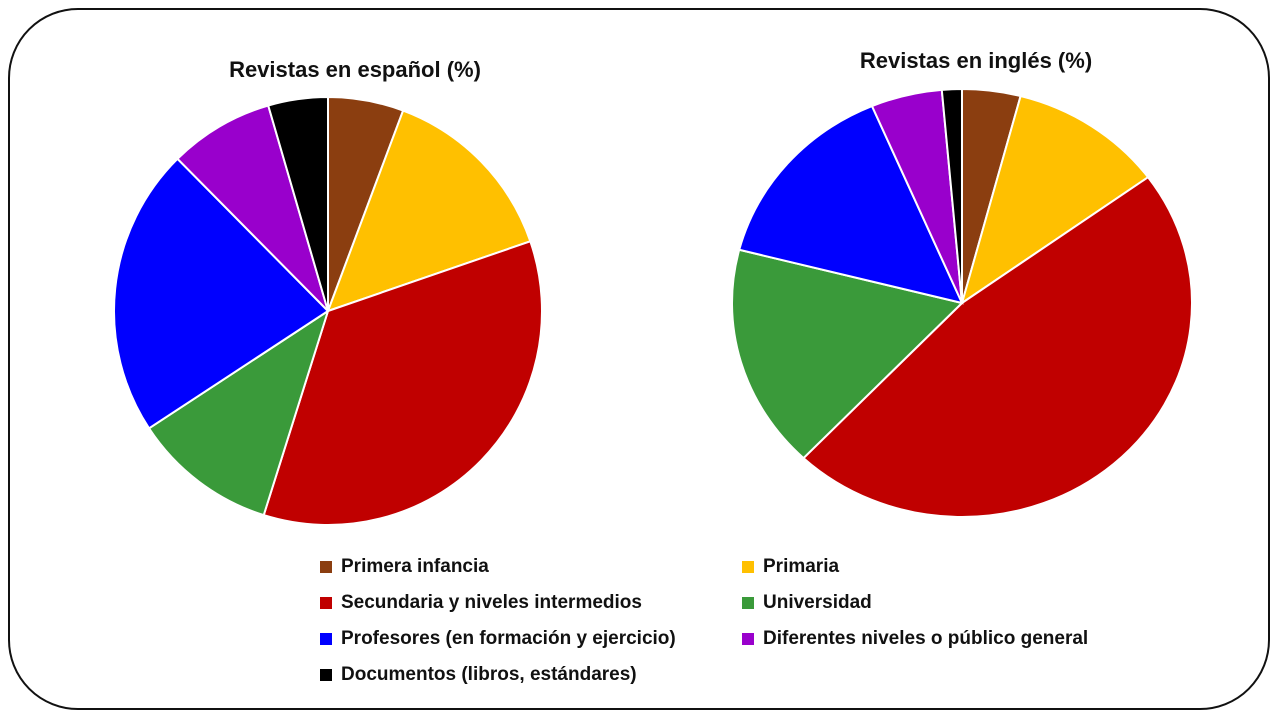  Describe the element at coordinates (926, 638) in the screenshot. I see `legend-label: Diferentes niveles o público general` at that location.